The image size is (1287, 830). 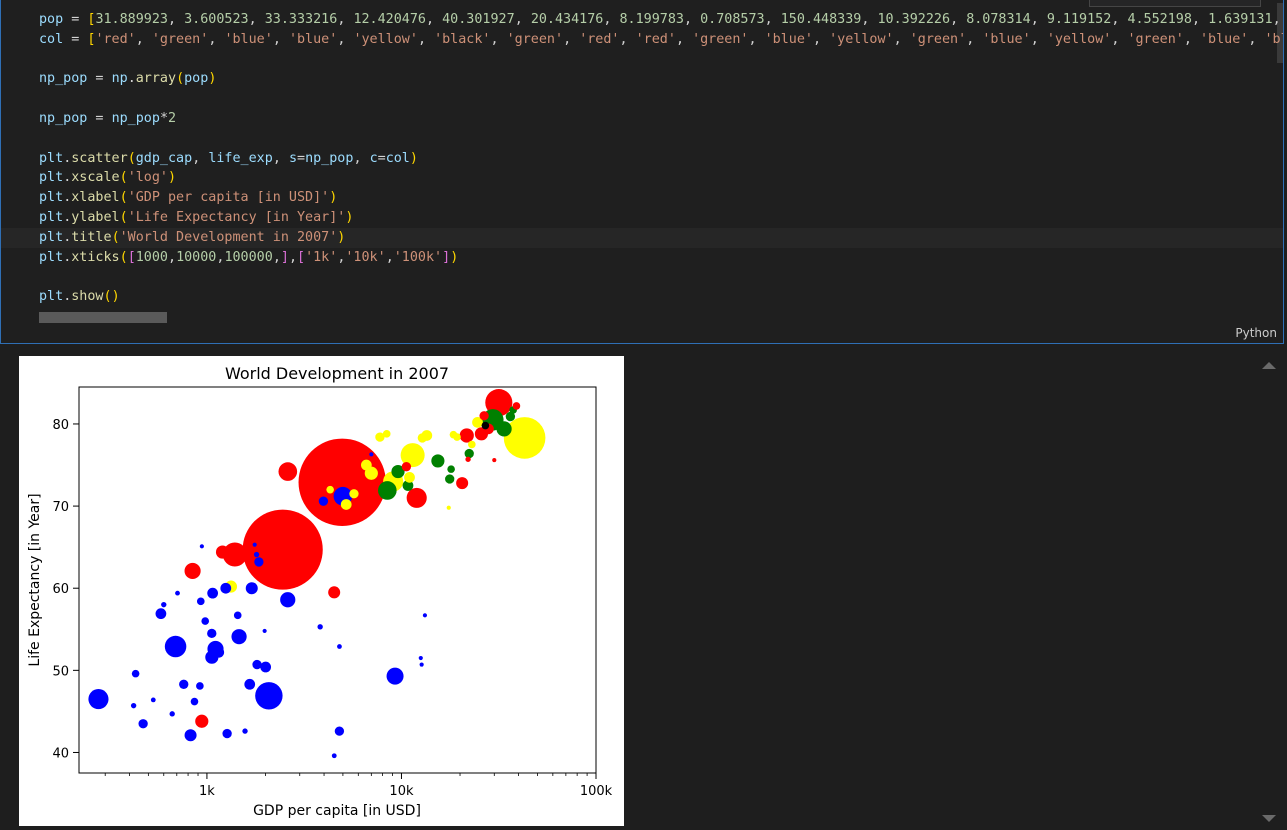 I want to click on execution-progress-bar, so click(x=103, y=317).